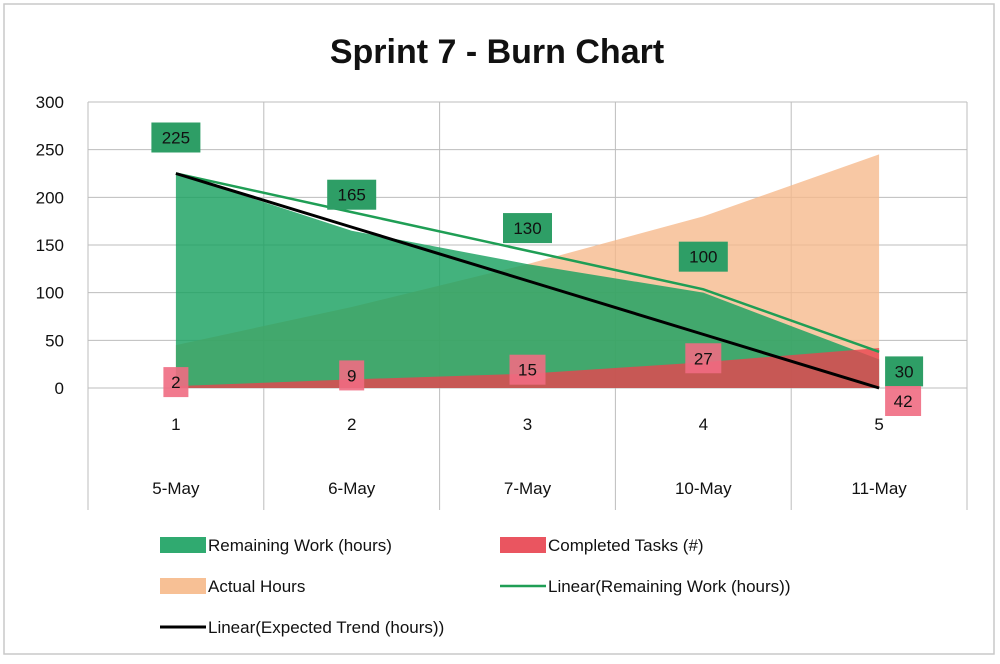 The width and height of the screenshot is (1000, 664). What do you see at coordinates (527, 424) in the screenshot?
I see `x-tick-label: 3` at bounding box center [527, 424].